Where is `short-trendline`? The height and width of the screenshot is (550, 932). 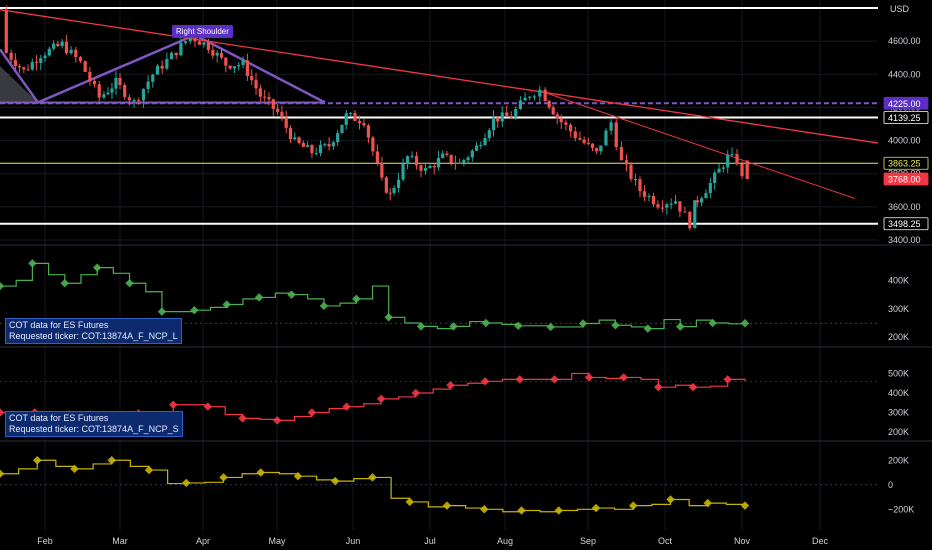
short-trendline is located at coordinates (697, 145).